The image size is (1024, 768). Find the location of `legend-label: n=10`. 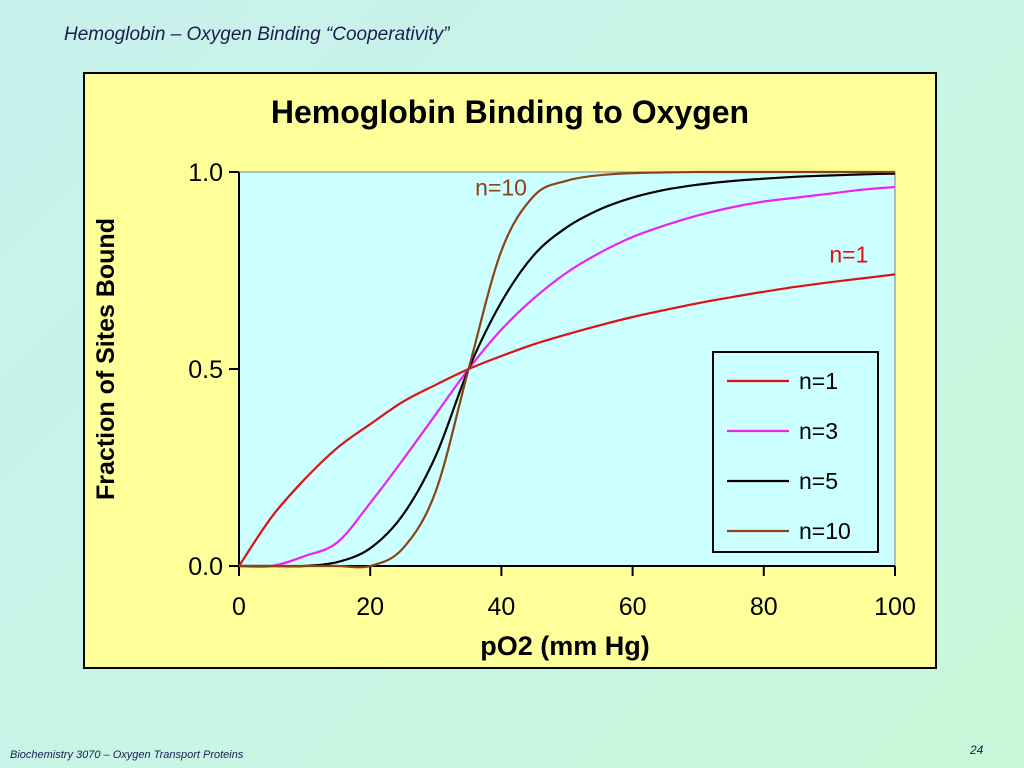

legend-label: n=10 is located at coordinates (825, 531).